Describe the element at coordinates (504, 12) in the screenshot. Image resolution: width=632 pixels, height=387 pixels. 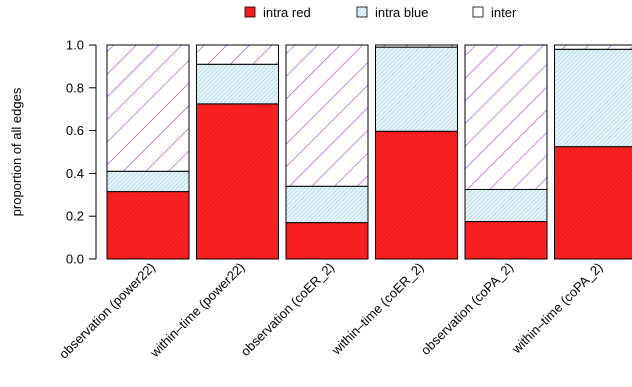
I see `legend-label-inter: inter` at that location.